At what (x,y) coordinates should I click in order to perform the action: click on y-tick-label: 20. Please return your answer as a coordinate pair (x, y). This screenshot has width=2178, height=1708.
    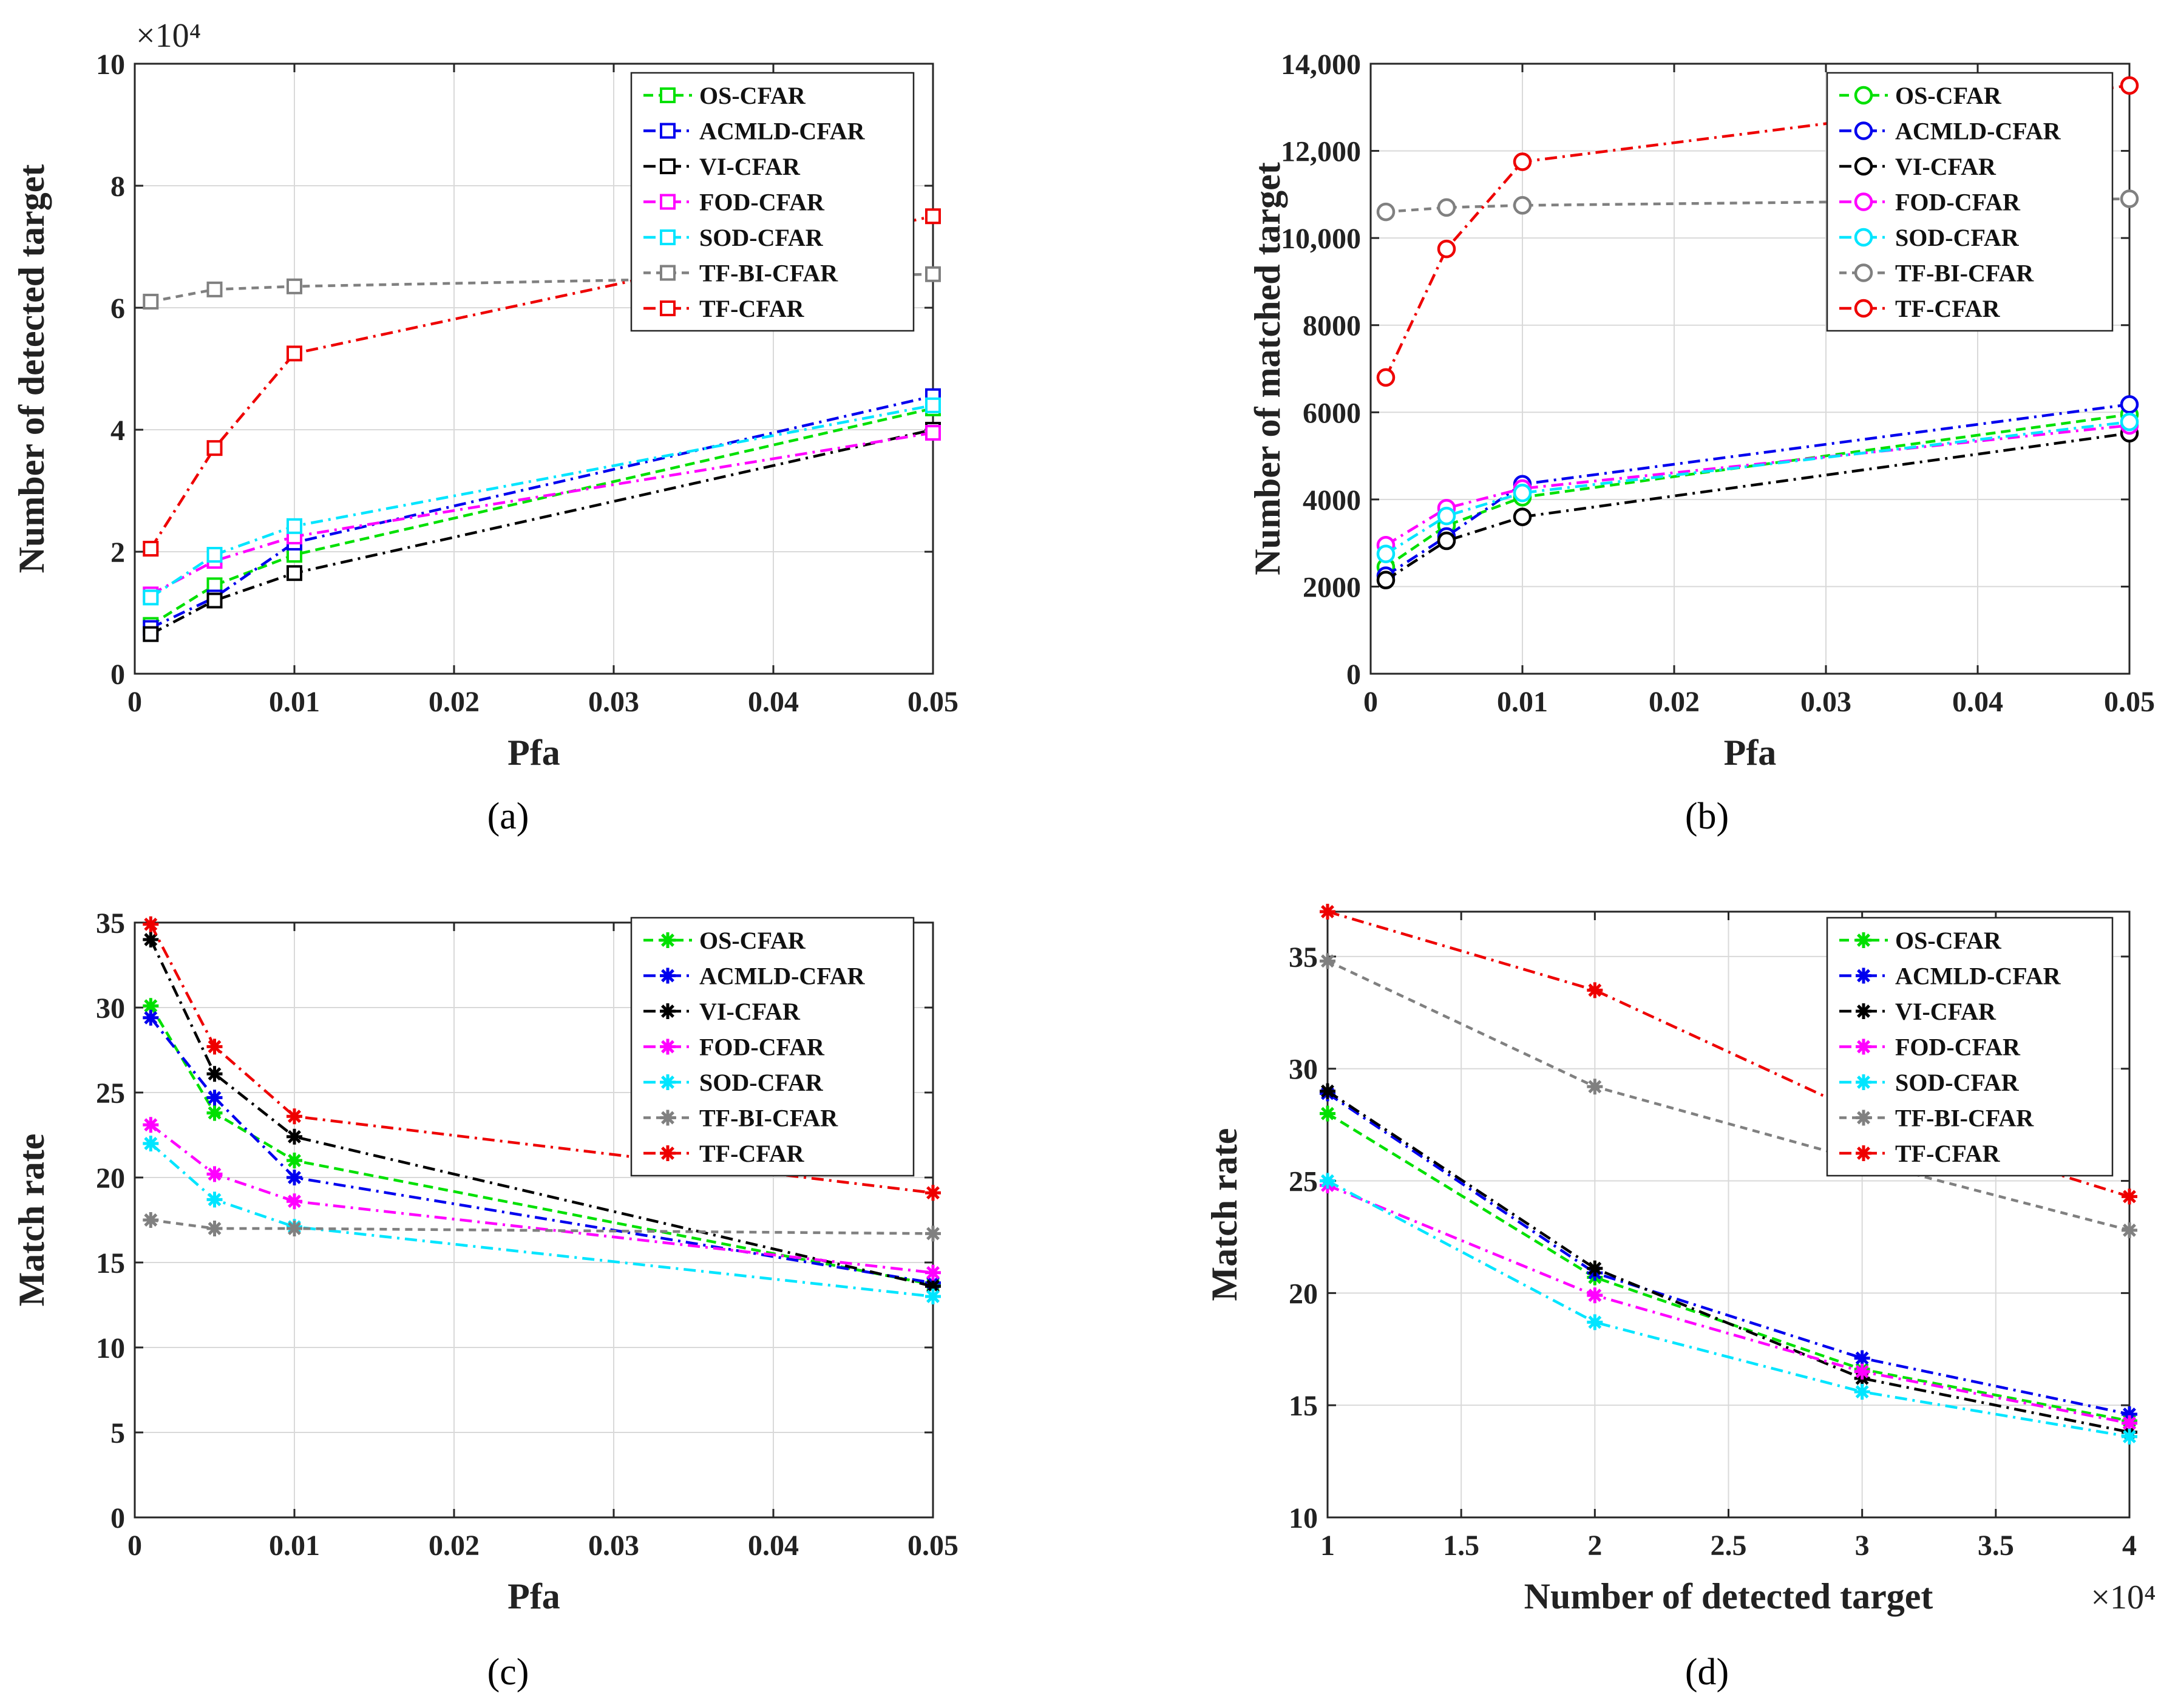
    Looking at the image, I should click on (1304, 1294).